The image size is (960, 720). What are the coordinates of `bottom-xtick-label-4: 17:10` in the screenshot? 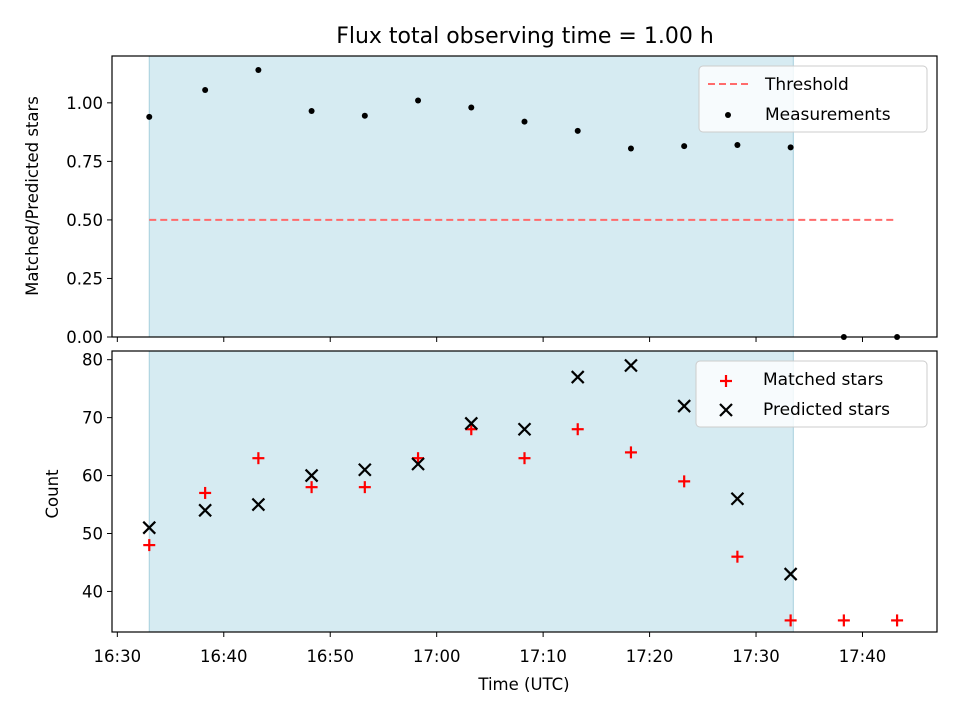 It's located at (543, 656).